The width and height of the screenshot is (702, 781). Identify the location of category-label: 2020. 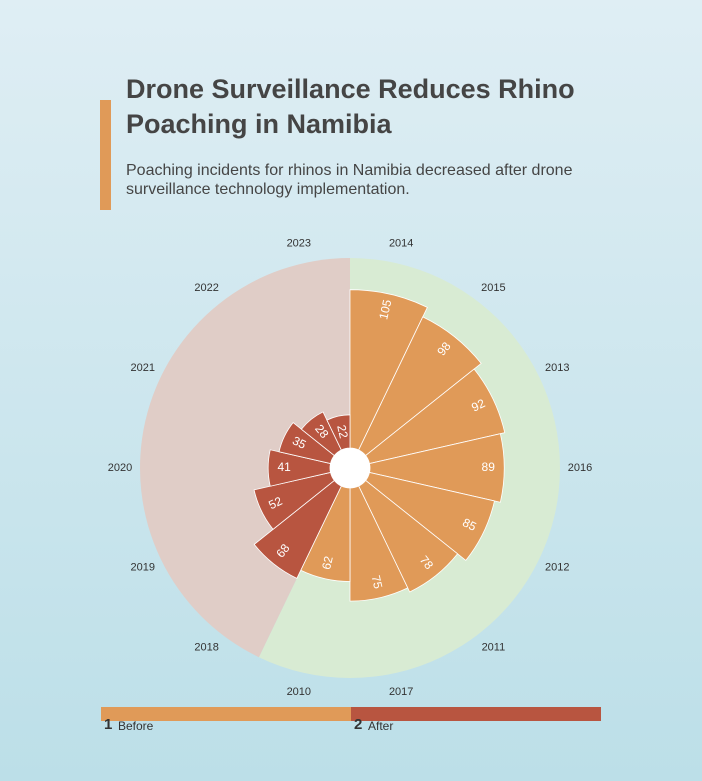
(120, 468).